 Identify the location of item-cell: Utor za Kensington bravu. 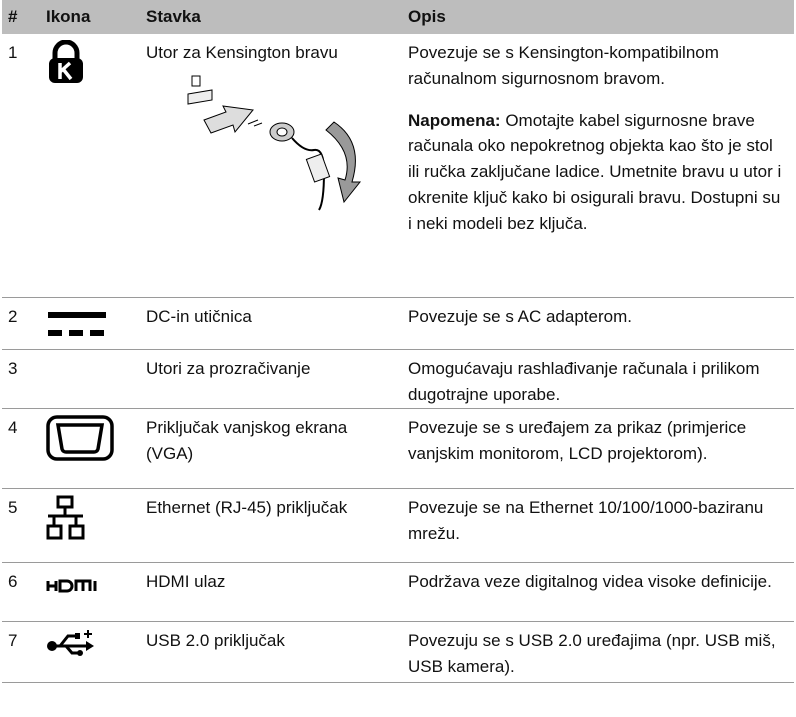
(271, 166).